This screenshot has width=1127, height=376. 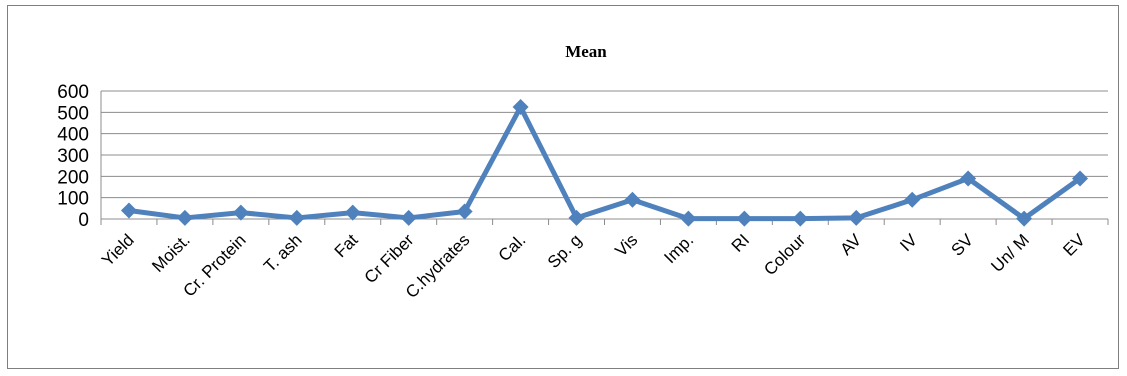 What do you see at coordinates (83, 220) in the screenshot?
I see `y-tick-label: 0` at bounding box center [83, 220].